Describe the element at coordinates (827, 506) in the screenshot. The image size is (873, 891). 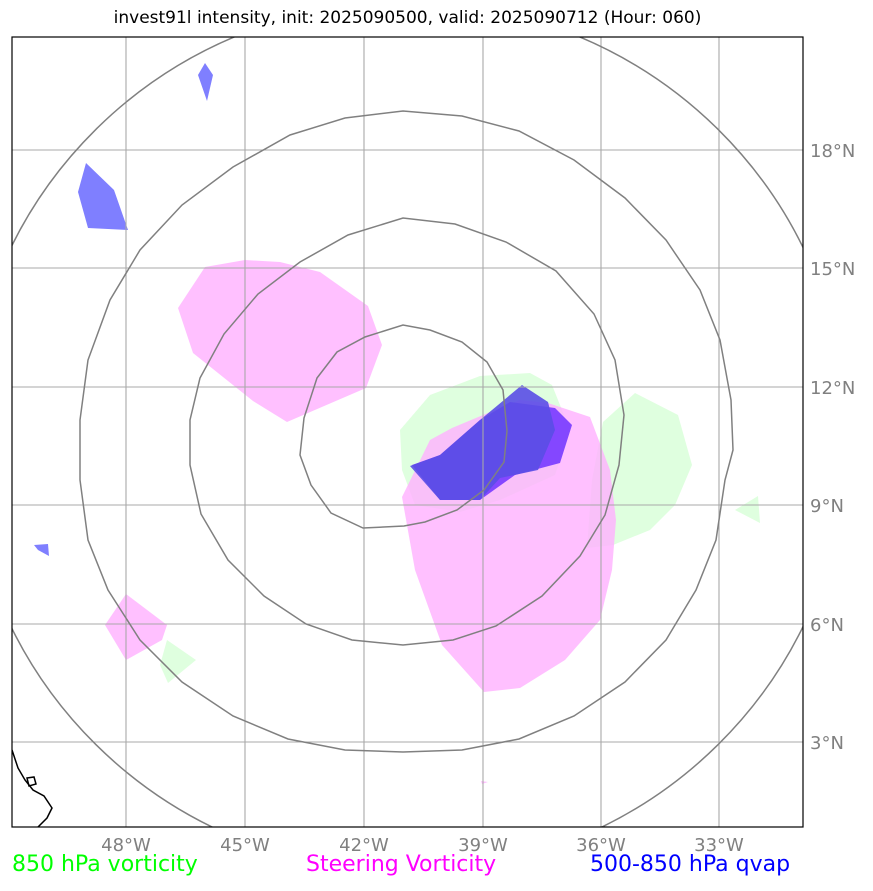
I see `lat-label-9n: 9°N` at that location.